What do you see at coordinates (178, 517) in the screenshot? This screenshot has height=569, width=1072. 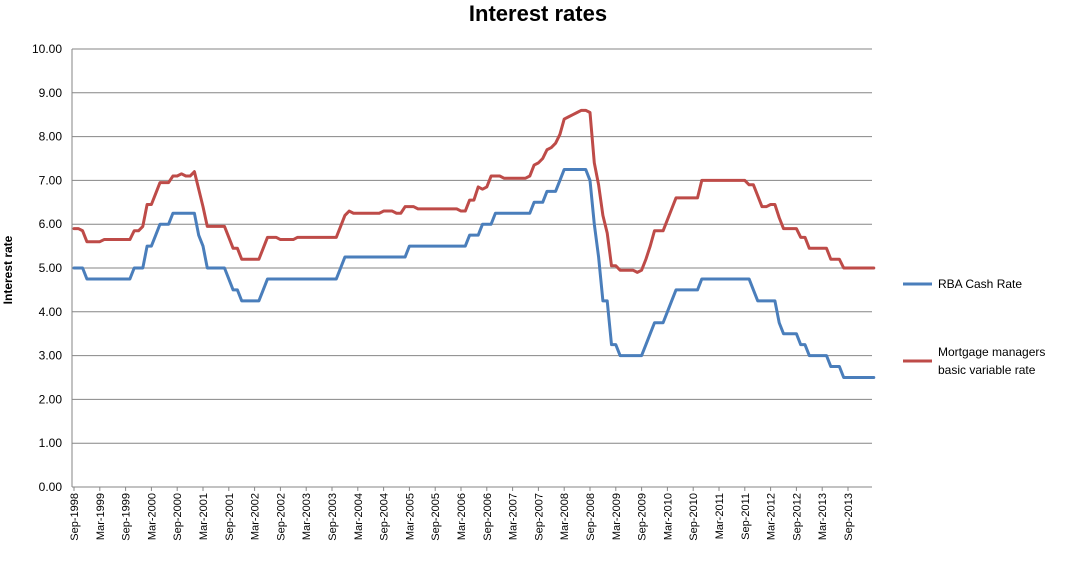 I see `x-tick-label: Sep-2000` at bounding box center [178, 517].